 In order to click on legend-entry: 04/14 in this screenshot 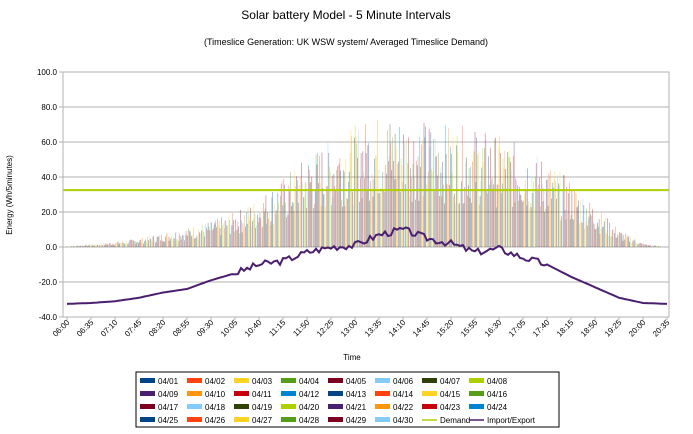, I will do `click(403, 394)`.